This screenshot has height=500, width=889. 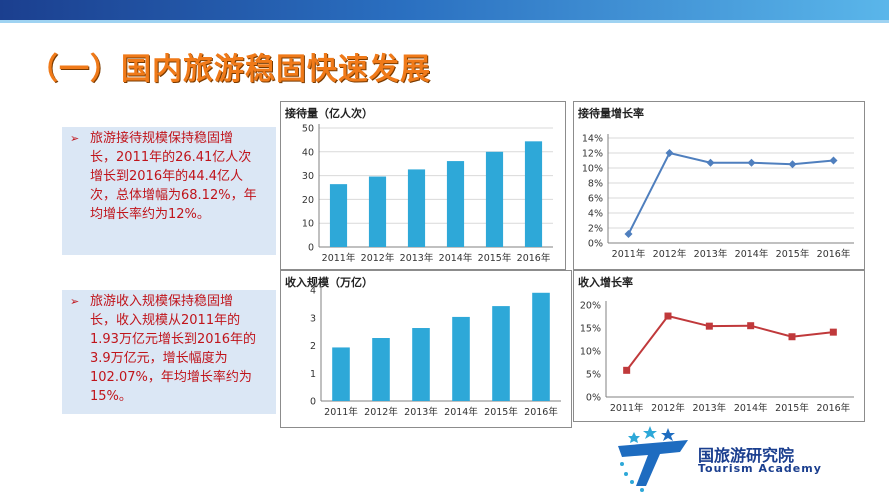 I want to click on academy-name: 国旅游研究院, so click(x=746, y=455).